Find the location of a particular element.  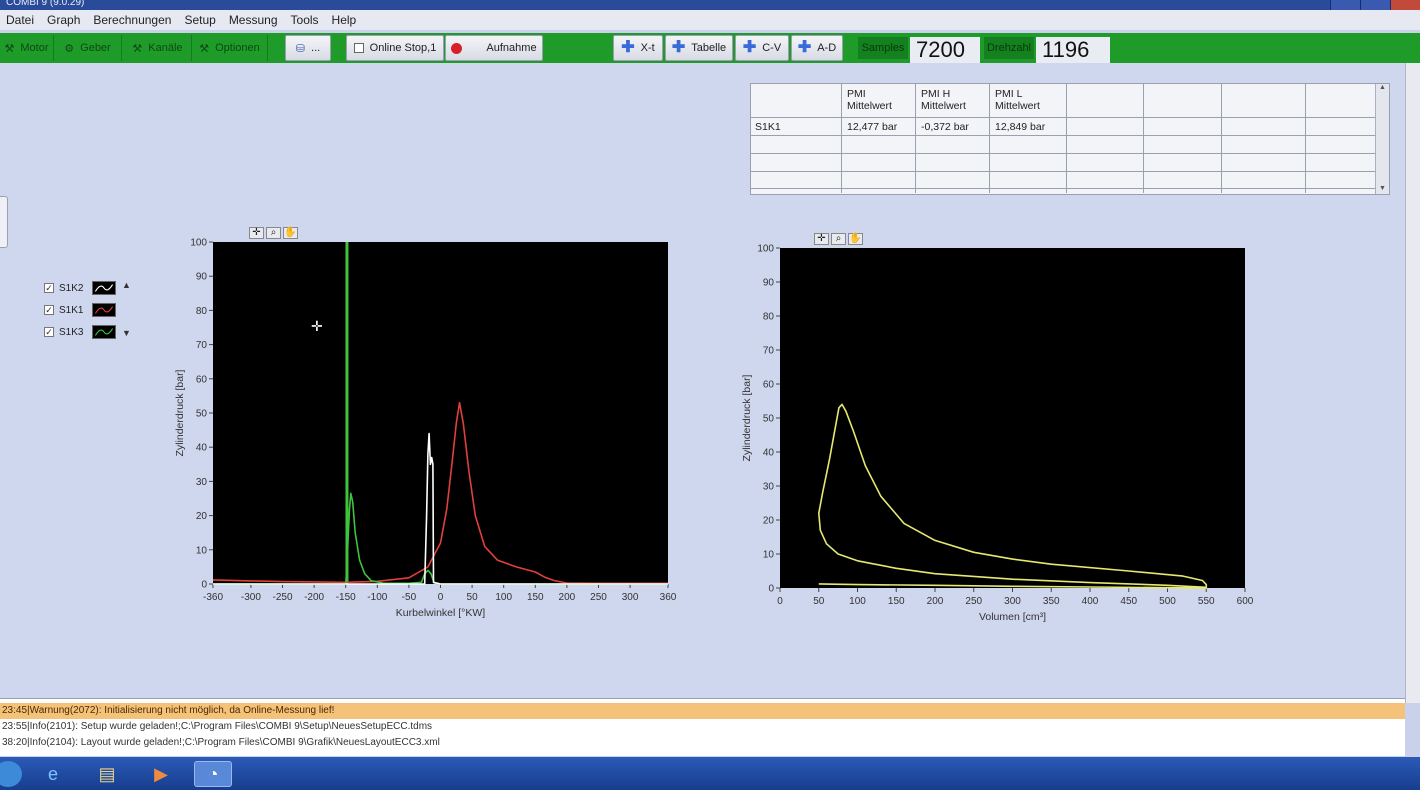

title-bar: COMBI 9 (9.0.29) is located at coordinates (710, 5).